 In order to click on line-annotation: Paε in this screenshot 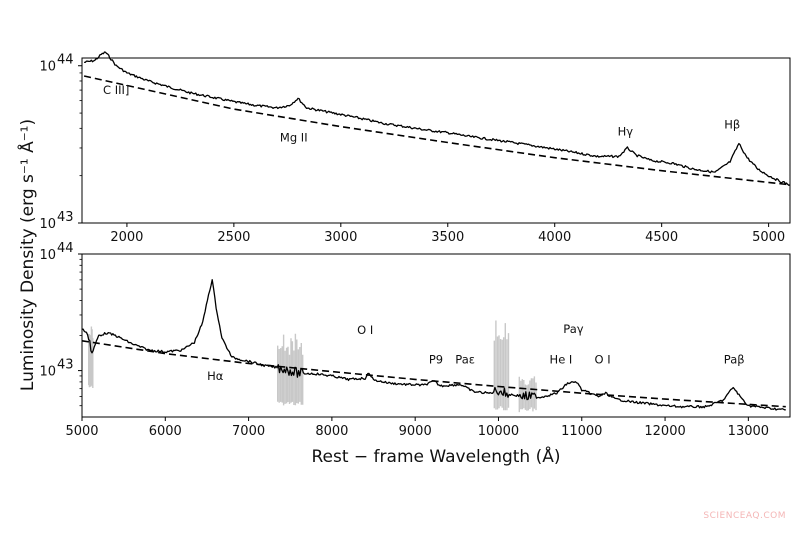, I will do `click(465, 360)`.